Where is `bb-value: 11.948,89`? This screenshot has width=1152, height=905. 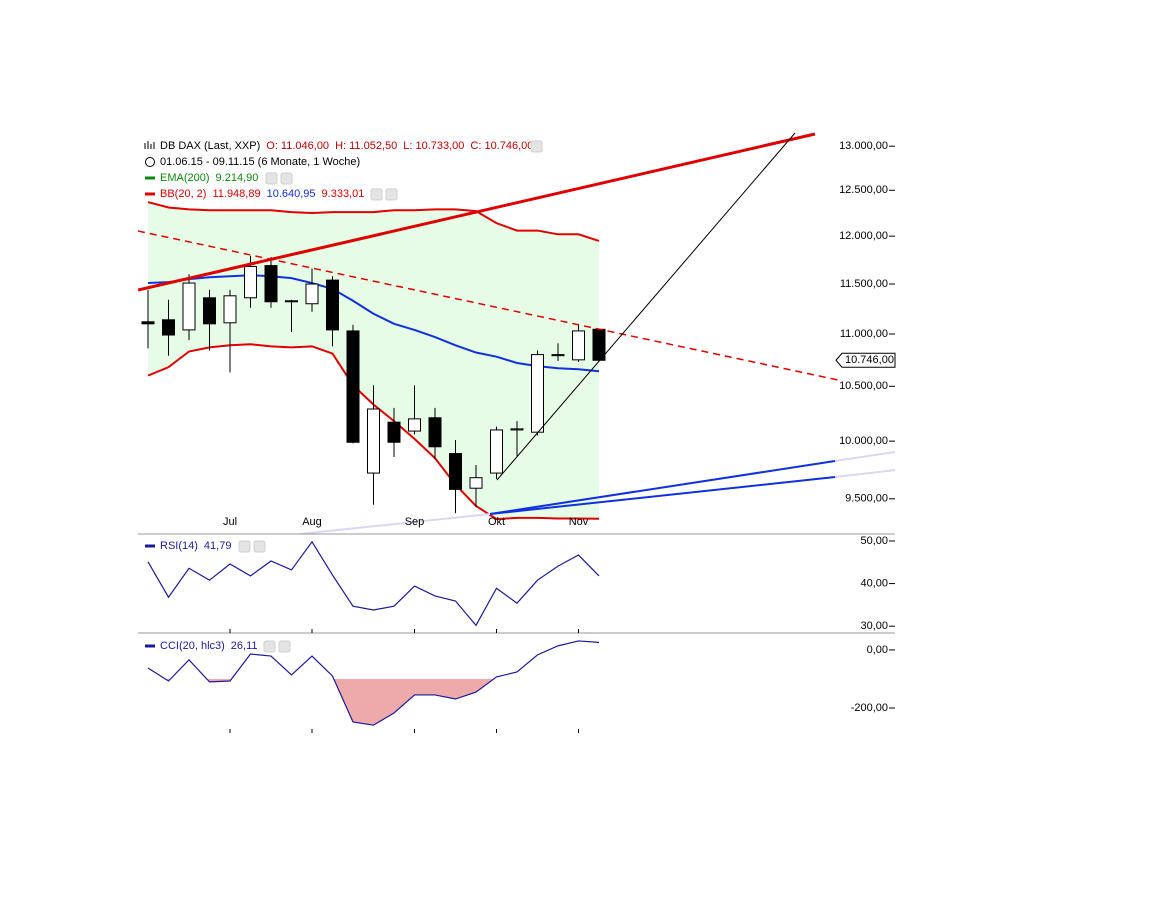
bb-value: 11.948,89 is located at coordinates (236, 194).